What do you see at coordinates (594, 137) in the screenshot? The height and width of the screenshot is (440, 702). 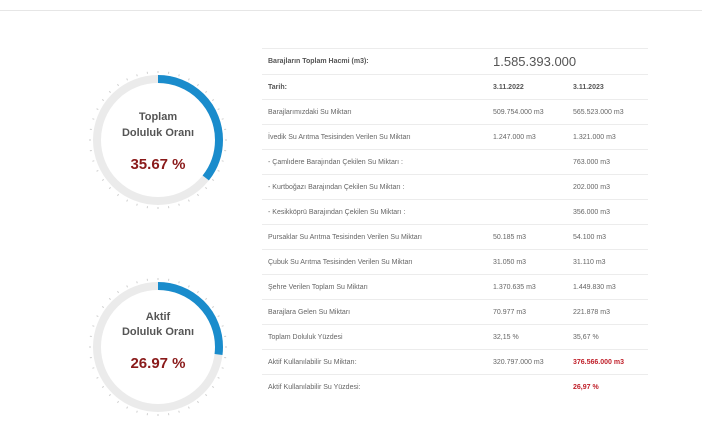 I see `row-value-2023: 1.321.000 m3` at bounding box center [594, 137].